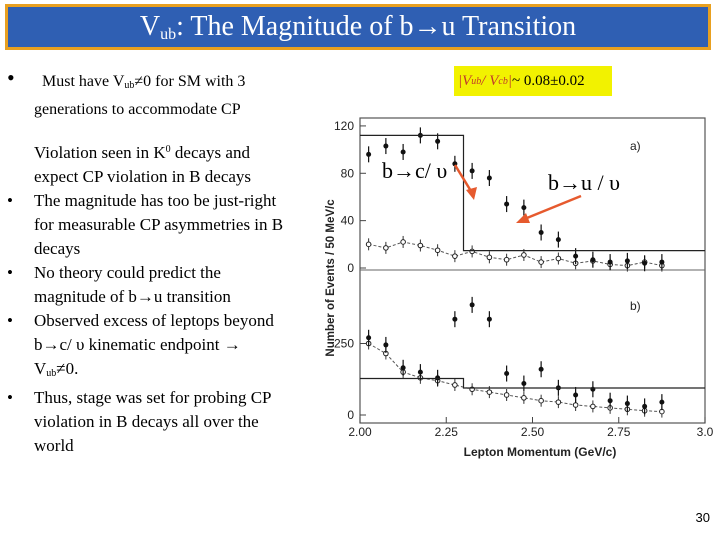 This screenshot has width=720, height=540. What do you see at coordinates (331, 278) in the screenshot?
I see `y-axis-label: Number of Events / 50 MeV/c` at bounding box center [331, 278].